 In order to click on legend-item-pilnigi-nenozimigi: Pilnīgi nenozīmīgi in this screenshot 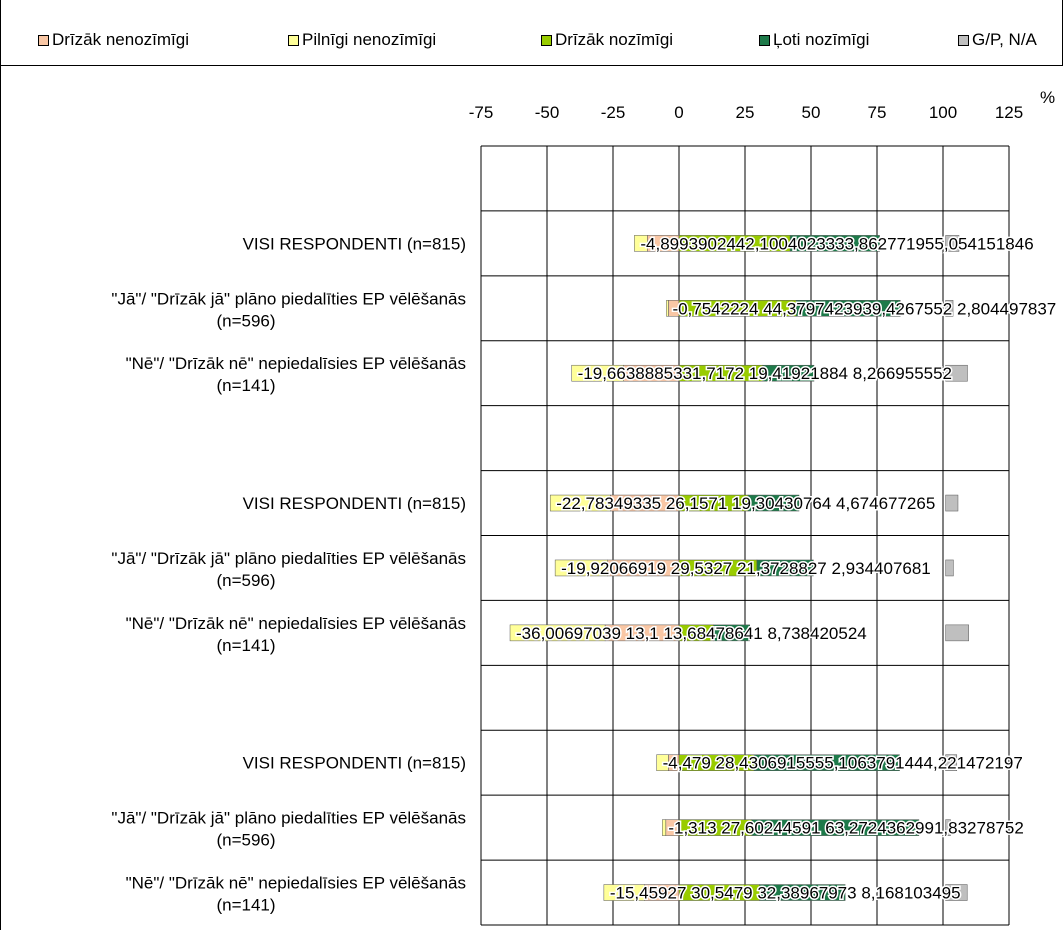, I will do `click(362, 40)`.